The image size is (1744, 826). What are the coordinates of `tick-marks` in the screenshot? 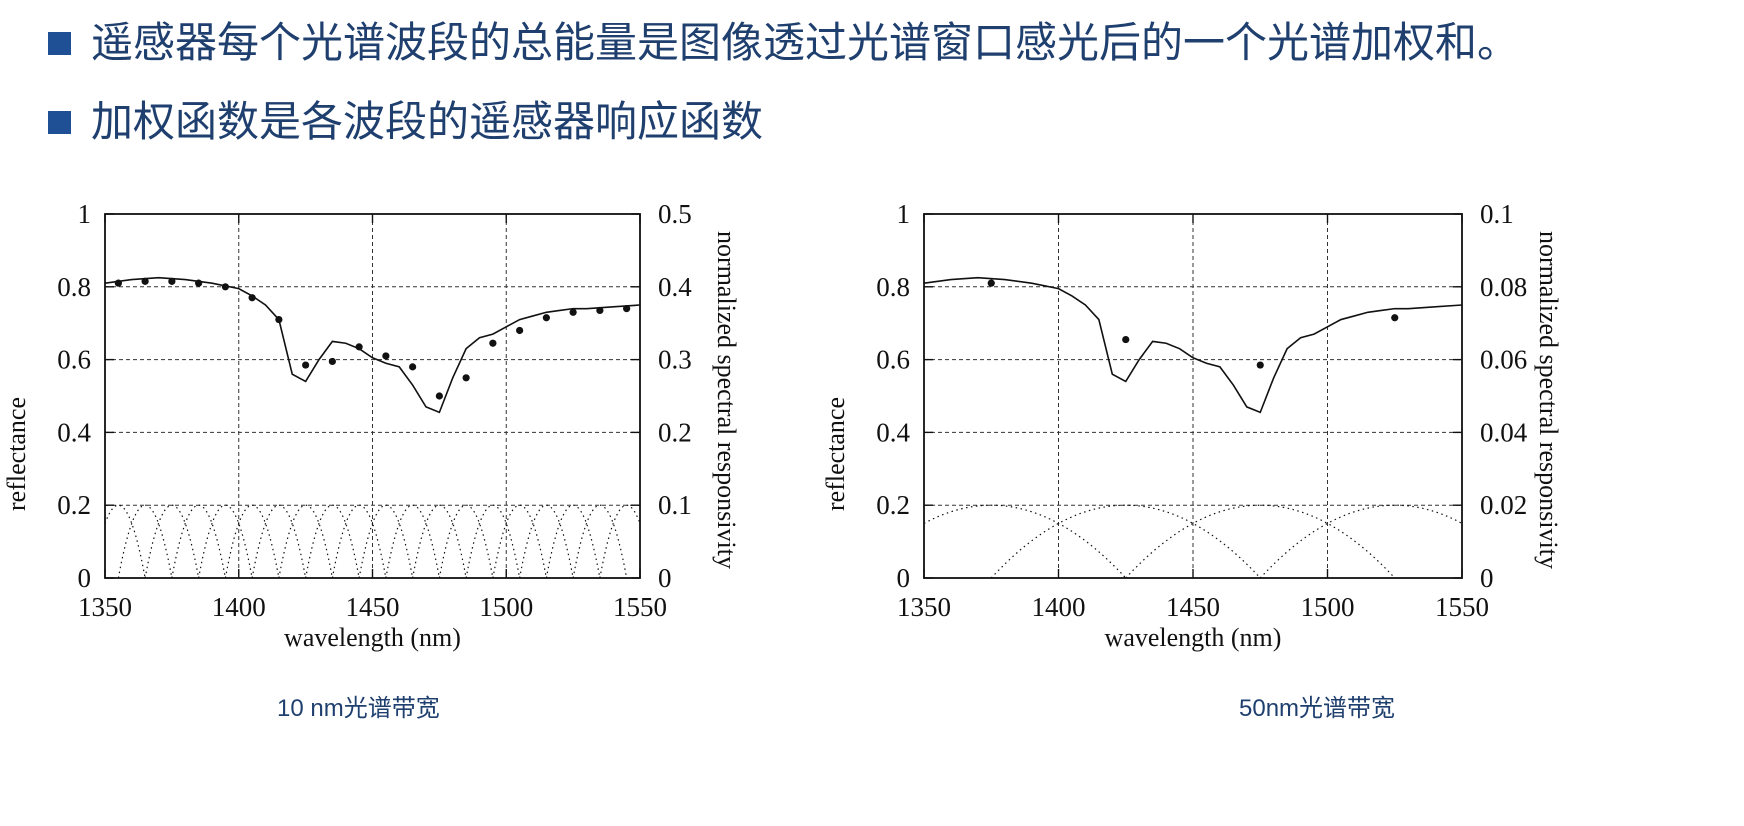 It's located at (372, 396).